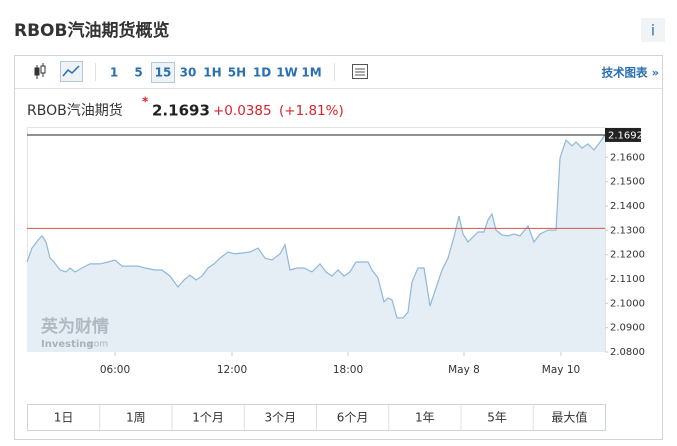  What do you see at coordinates (287, 73) in the screenshot?
I see `interval-button: 1W` at bounding box center [287, 73].